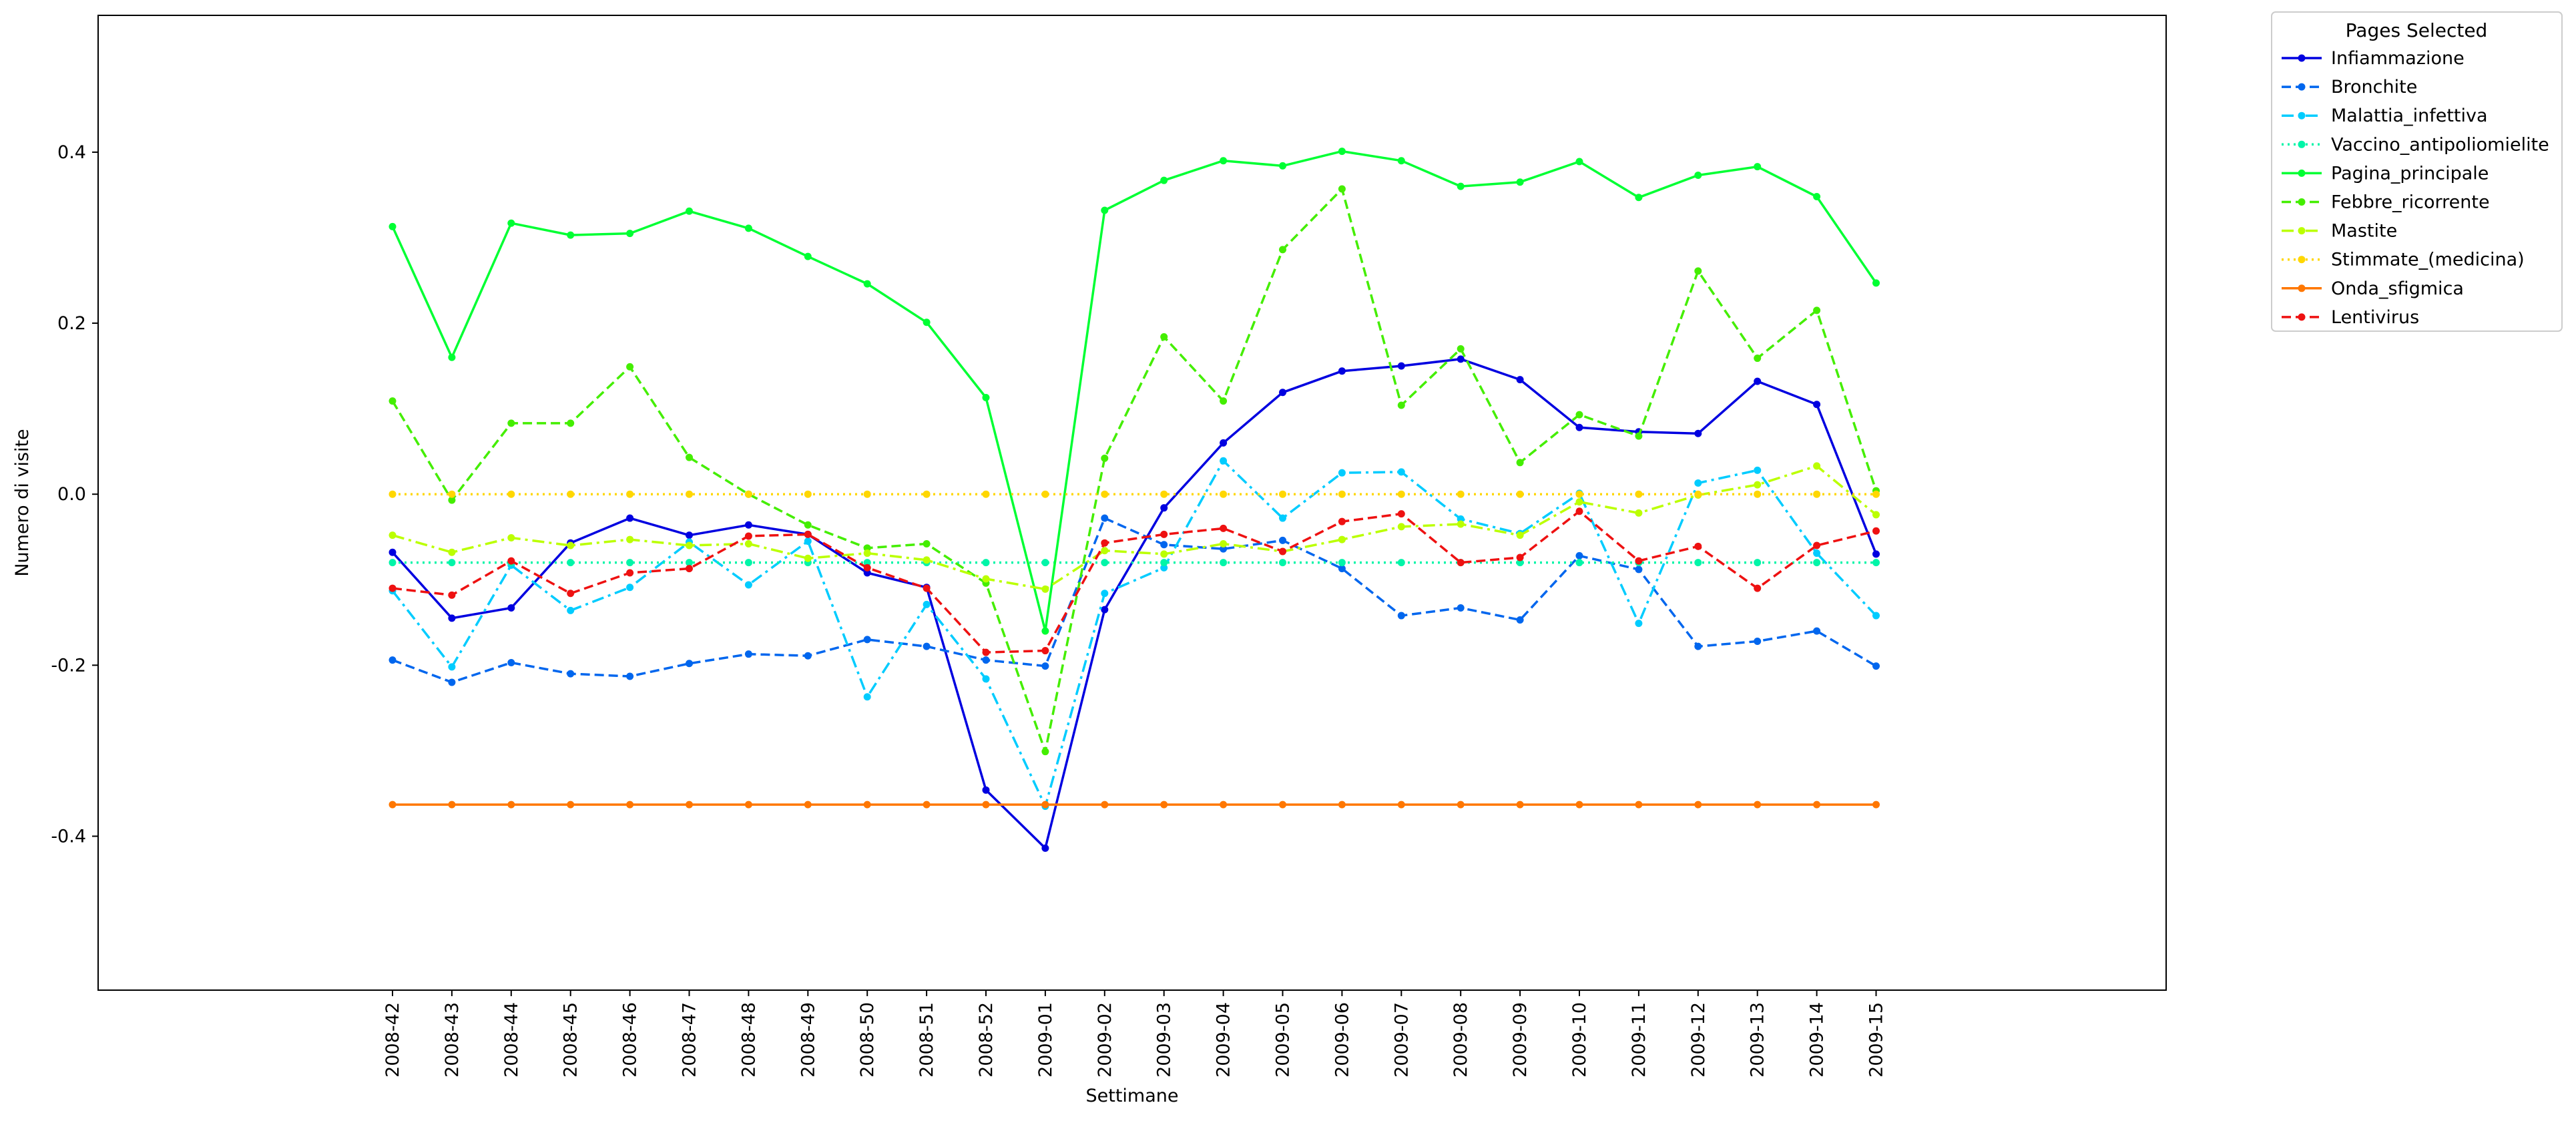 The height and width of the screenshot is (1123, 2576). Describe the element at coordinates (1461, 1040) in the screenshot. I see `x-tick-label: 2009-08` at that location.